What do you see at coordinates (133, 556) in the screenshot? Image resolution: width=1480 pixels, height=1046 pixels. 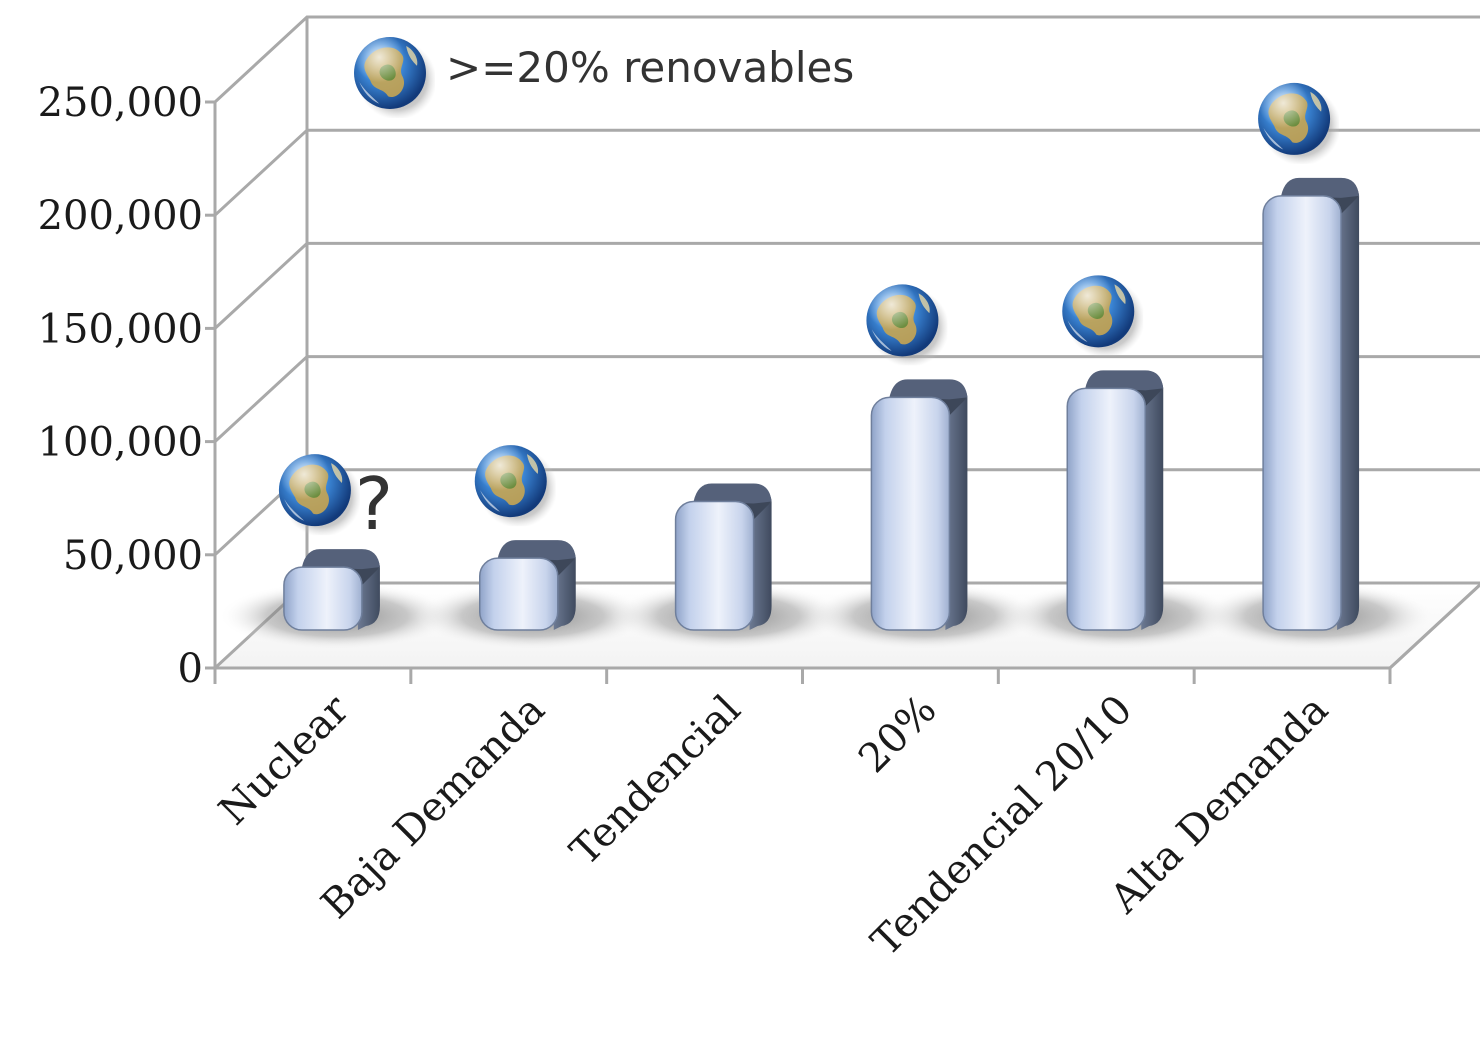 I see `y-tick-label: 50,000` at bounding box center [133, 556].